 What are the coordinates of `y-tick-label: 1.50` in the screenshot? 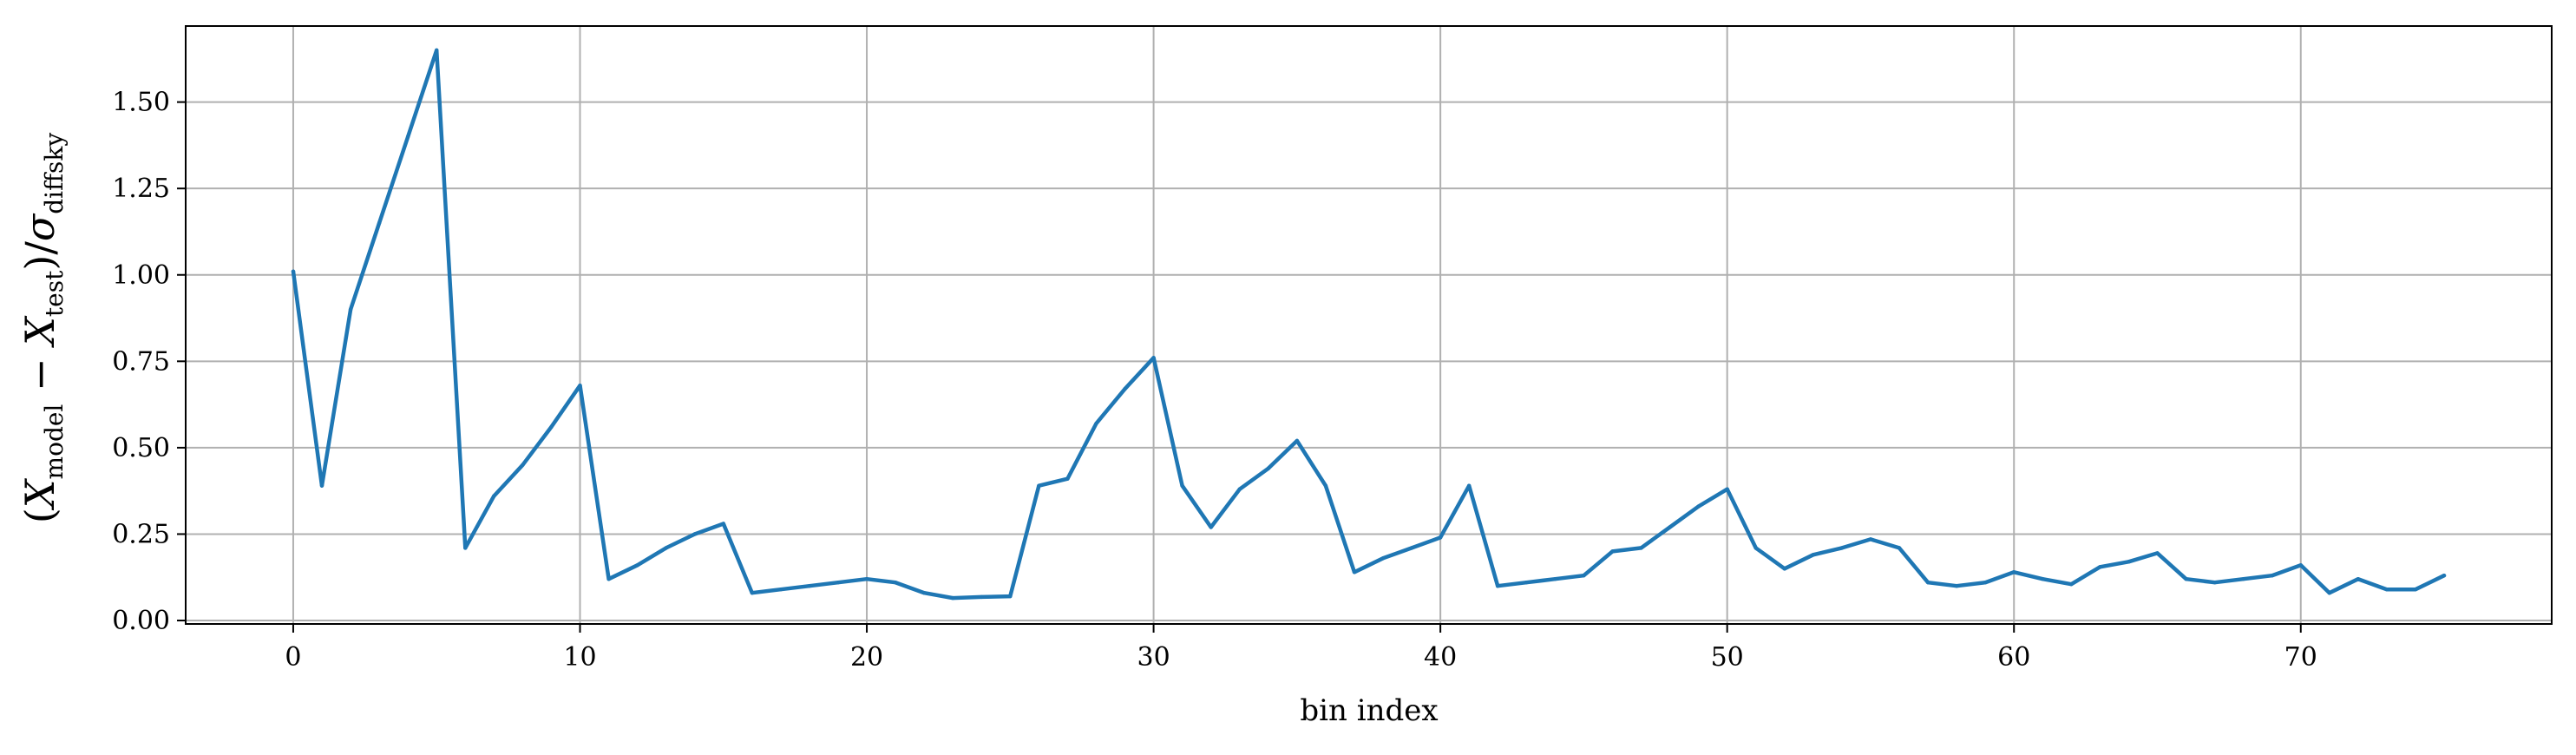 It's located at (141, 103).